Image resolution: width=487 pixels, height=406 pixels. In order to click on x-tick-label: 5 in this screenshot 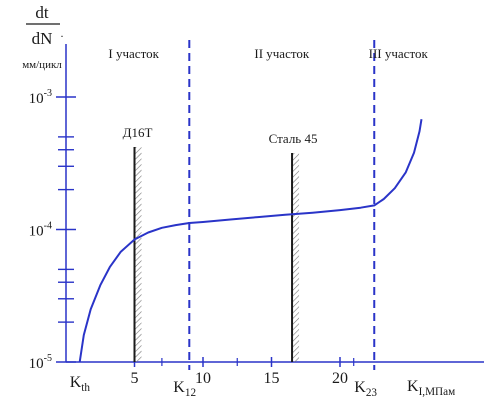, I will do `click(135, 378)`.